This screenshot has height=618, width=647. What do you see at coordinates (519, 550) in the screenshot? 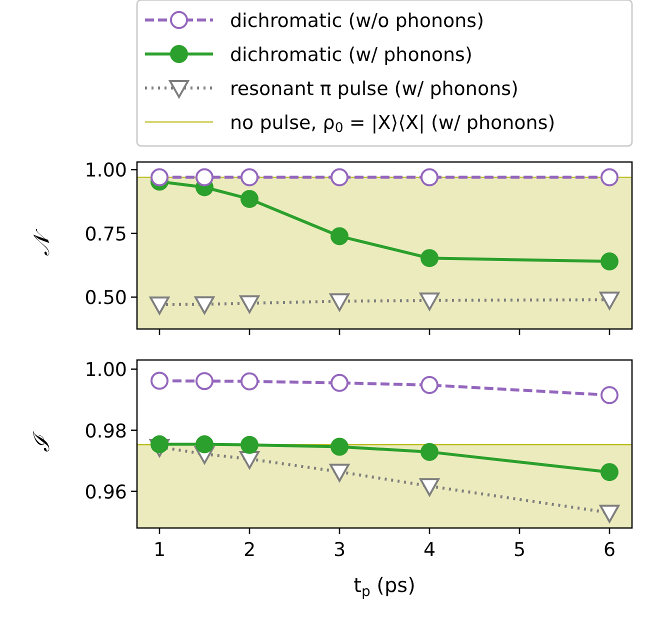
I see `x-tick-label: 5` at bounding box center [519, 550].